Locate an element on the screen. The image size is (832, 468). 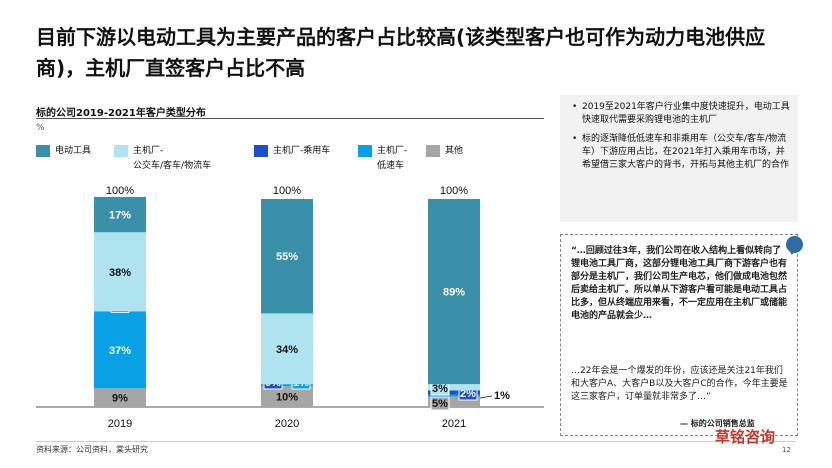
x-tick-2021: 2021 is located at coordinates (454, 424).